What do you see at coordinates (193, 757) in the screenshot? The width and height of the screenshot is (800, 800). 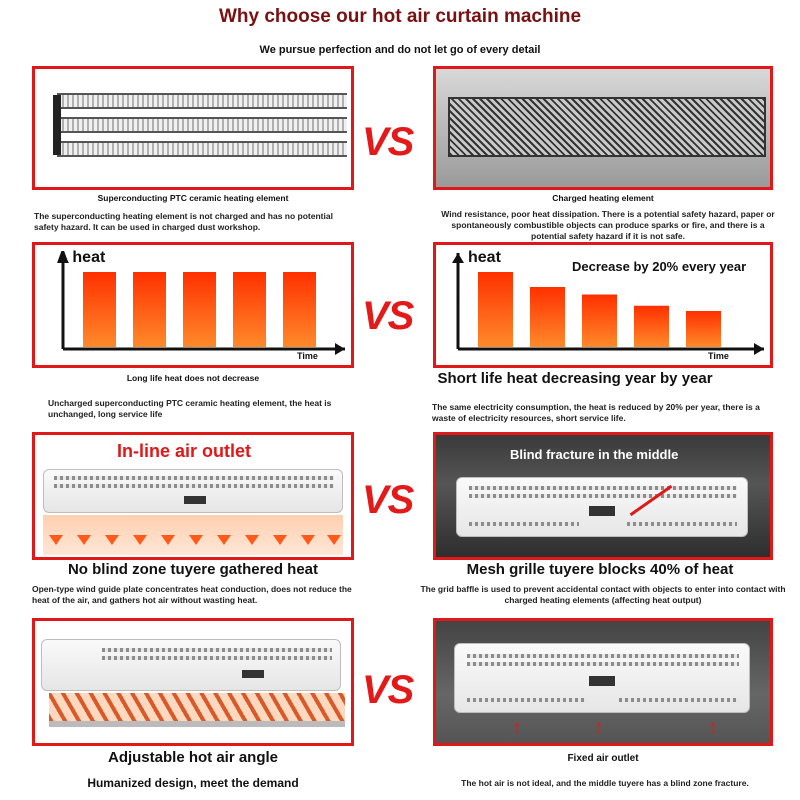 I see `adjustable-caption: Adjustable hot air angle` at bounding box center [193, 757].